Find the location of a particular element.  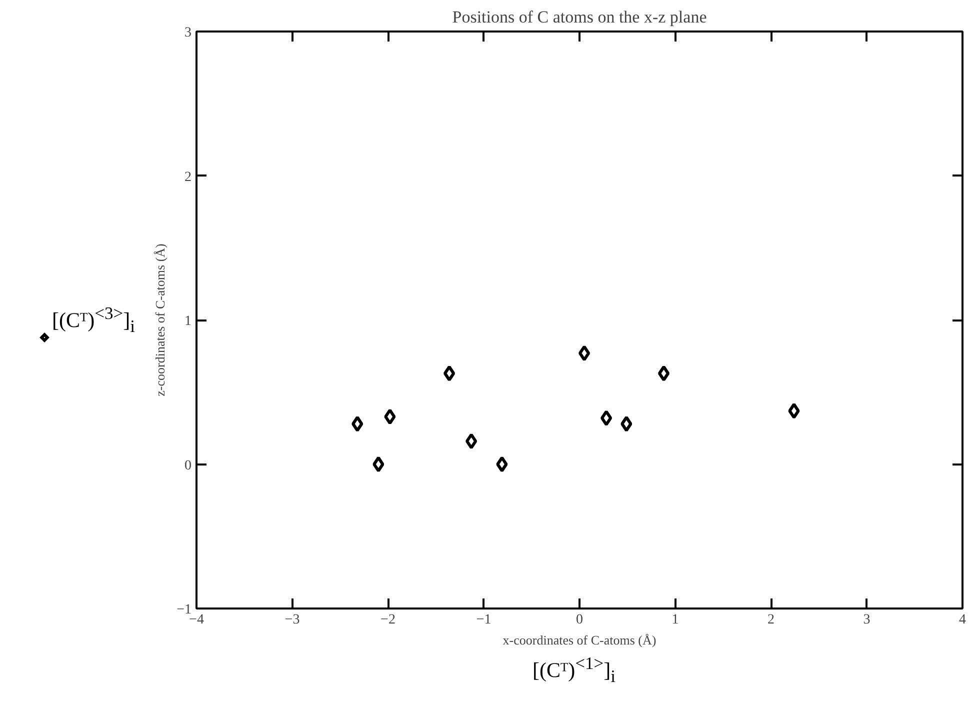

x-tick-label: −3 is located at coordinates (292, 620).